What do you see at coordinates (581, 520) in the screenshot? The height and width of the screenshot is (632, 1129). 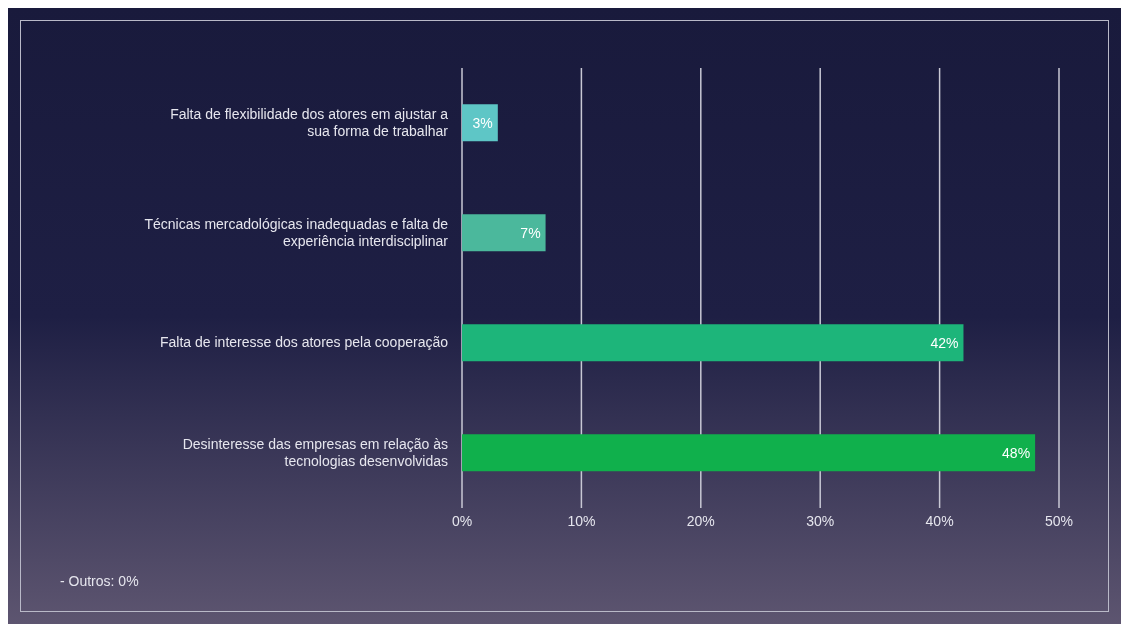 I see `x-tick-label: 10%` at bounding box center [581, 520].